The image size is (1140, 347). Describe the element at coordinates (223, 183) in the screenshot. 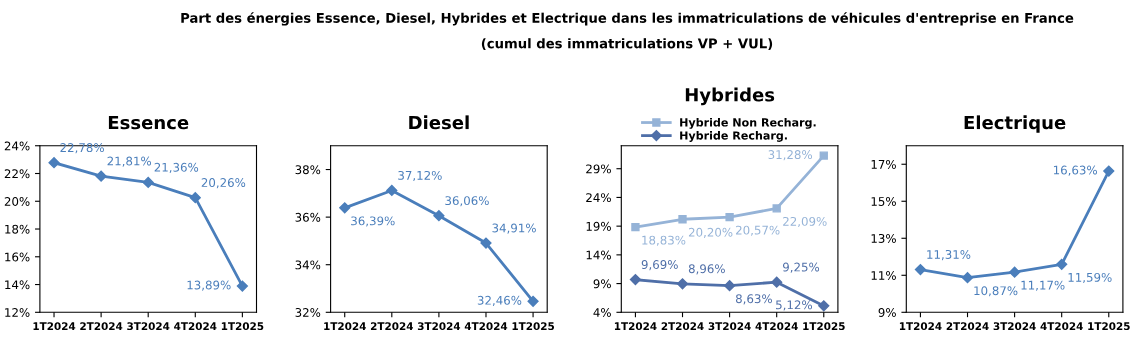

I see `data-label: 20,26%` at that location.